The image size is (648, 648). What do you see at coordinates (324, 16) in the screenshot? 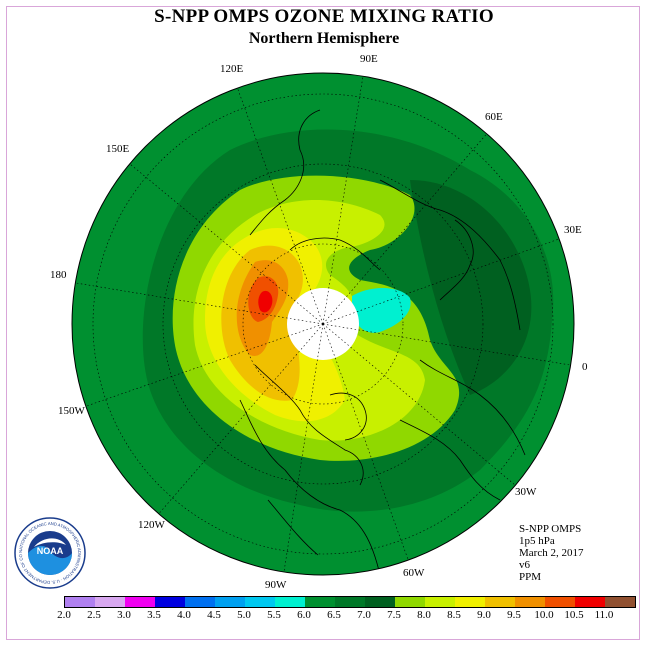
I see `map-title: S-NPP OMPS OZONE MIXING RATIO` at bounding box center [324, 16].